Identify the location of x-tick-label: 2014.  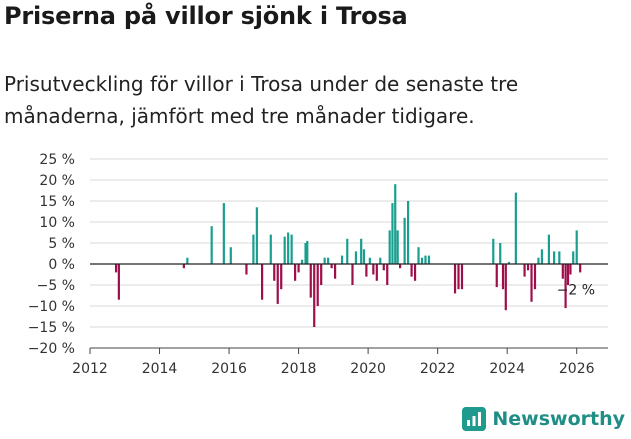
(160, 369).